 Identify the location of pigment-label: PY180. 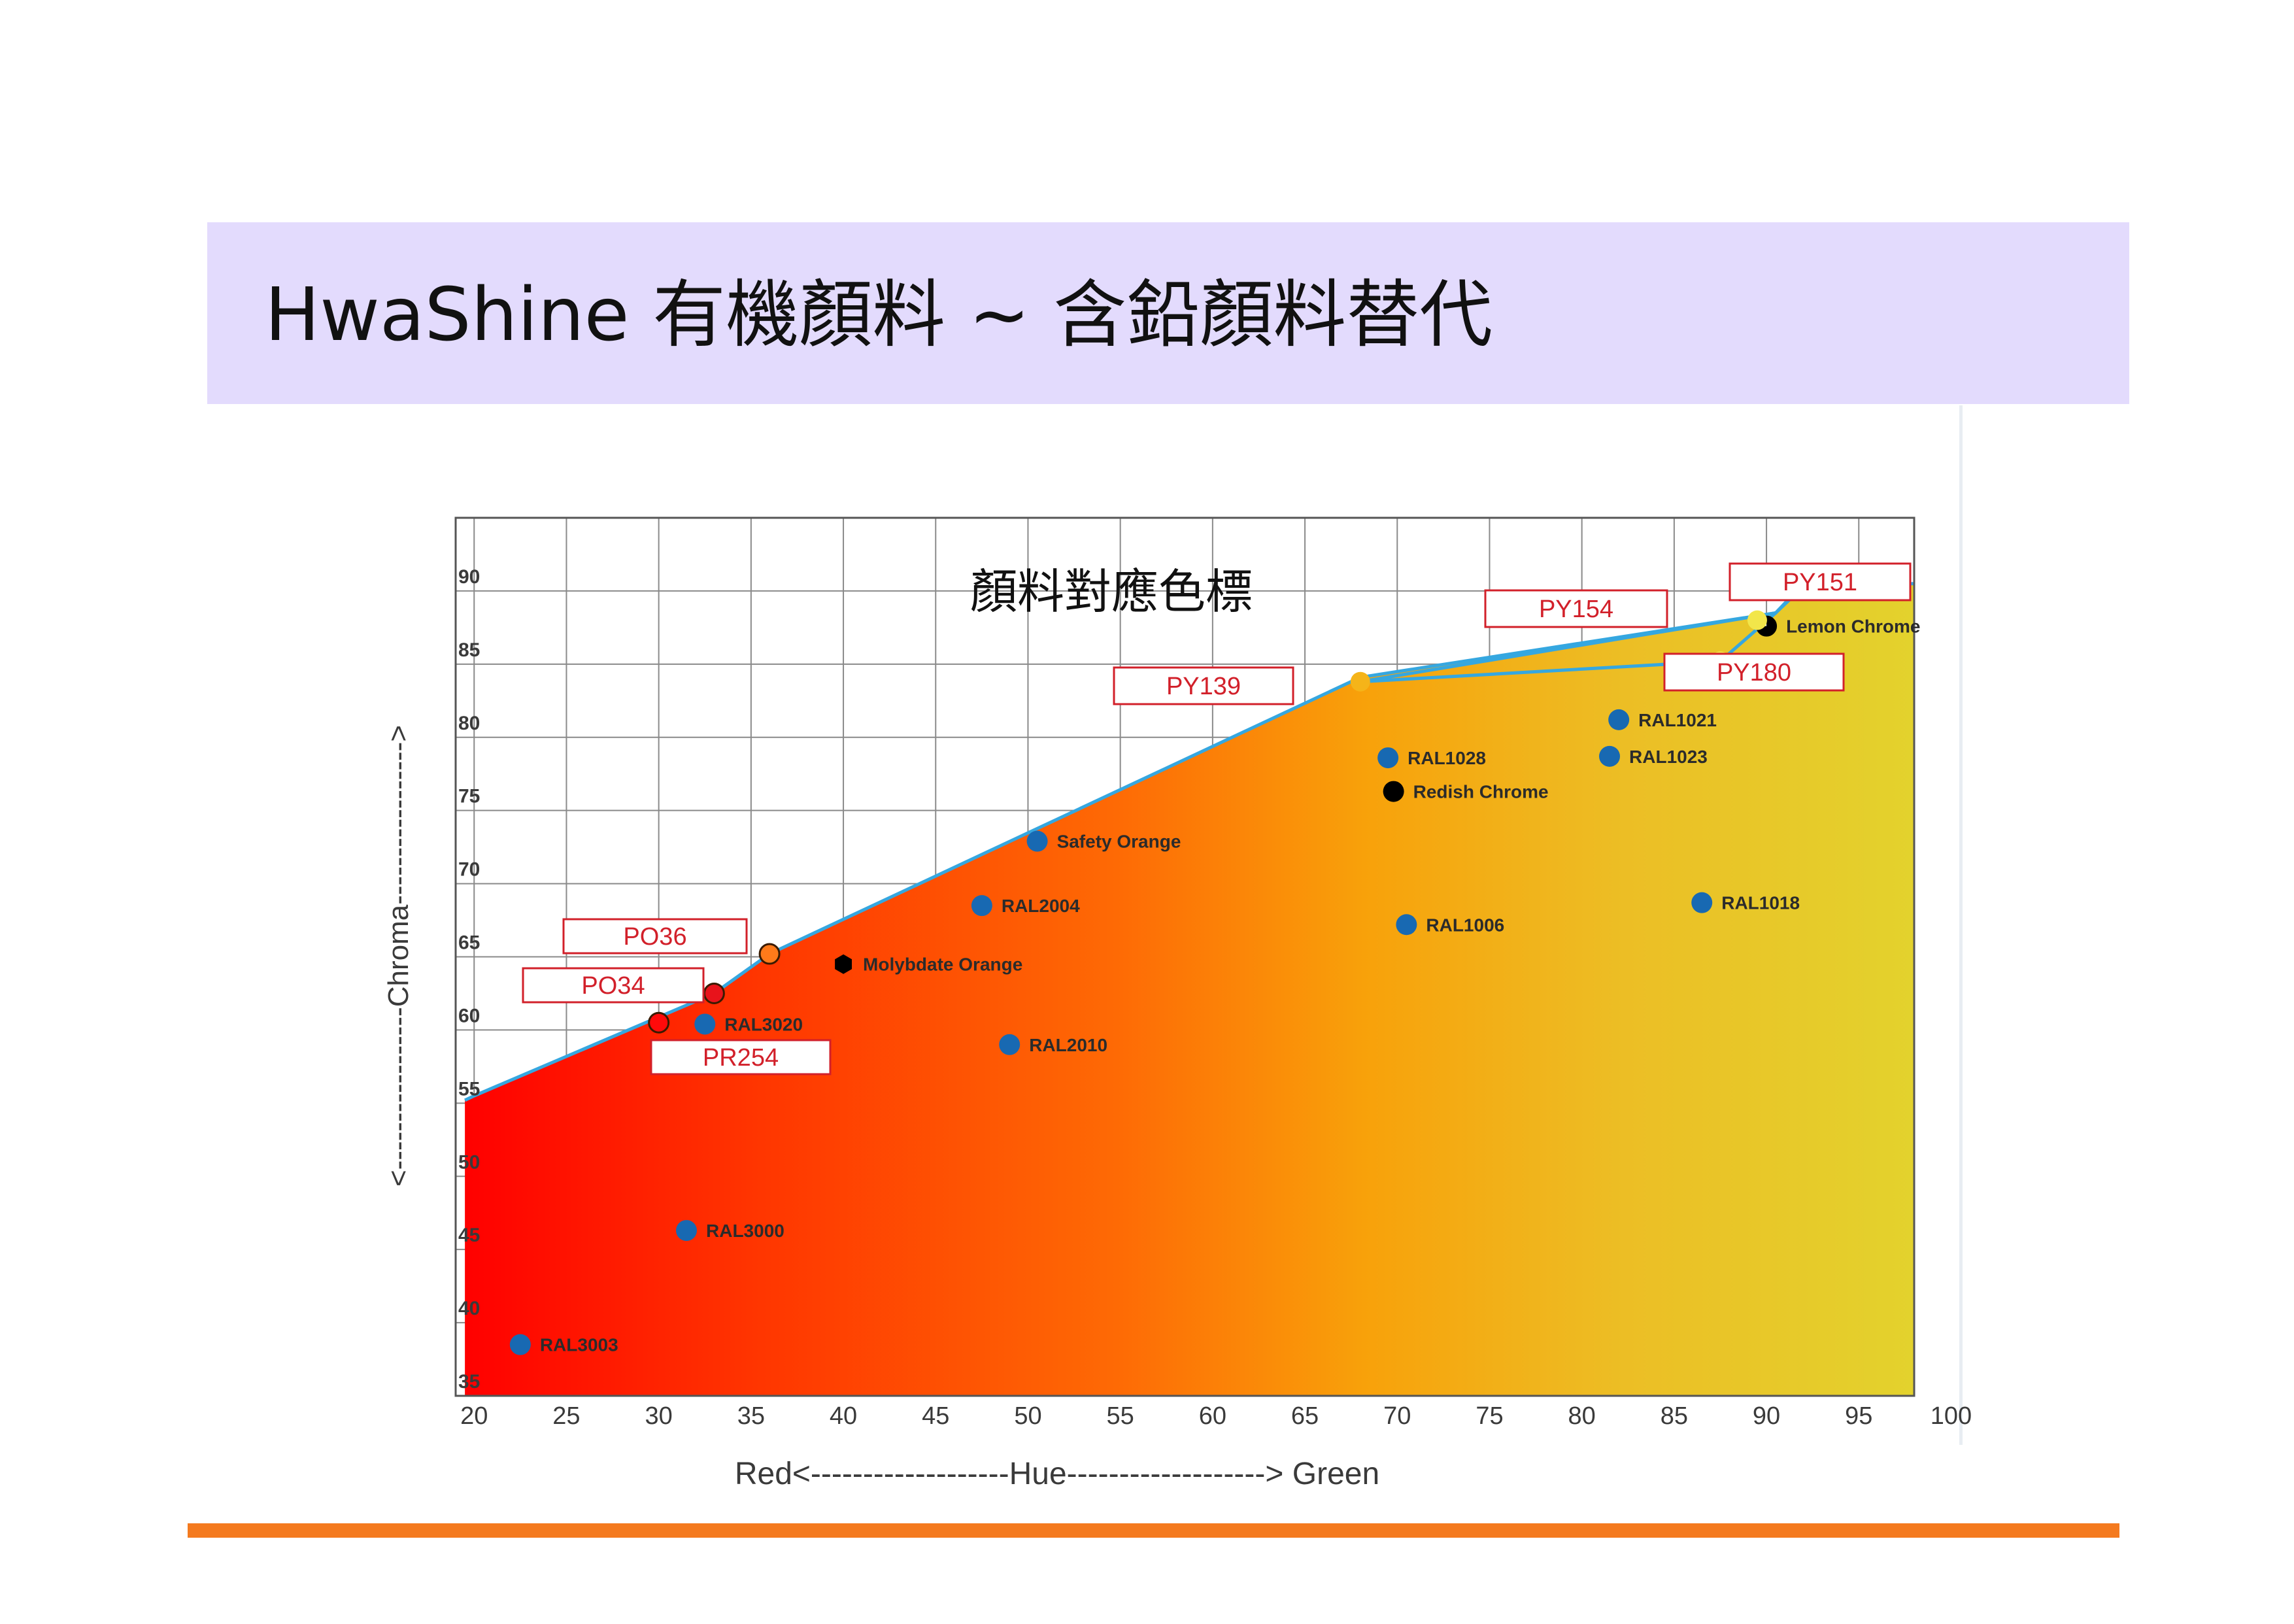
(1754, 672).